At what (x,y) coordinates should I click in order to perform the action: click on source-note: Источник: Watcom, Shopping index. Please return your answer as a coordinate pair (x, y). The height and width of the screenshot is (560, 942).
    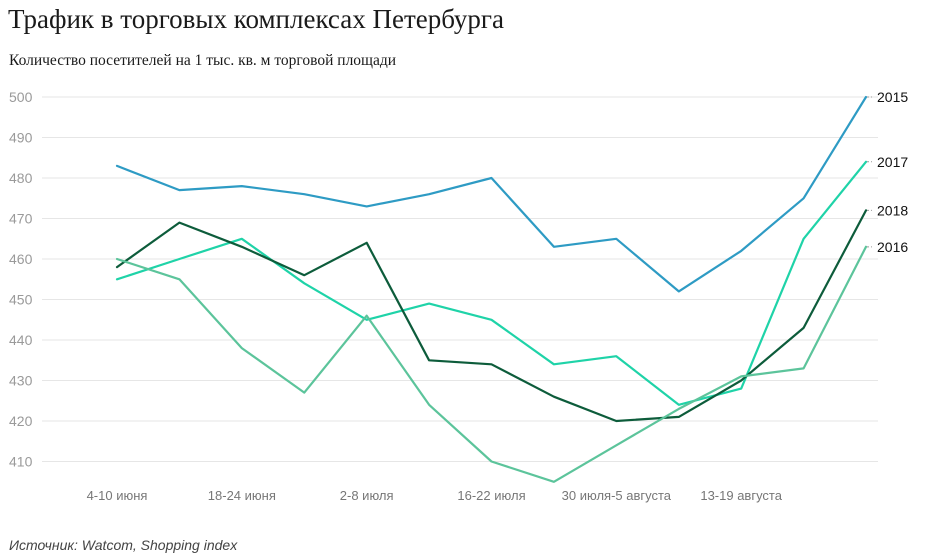
    Looking at the image, I should click on (123, 545).